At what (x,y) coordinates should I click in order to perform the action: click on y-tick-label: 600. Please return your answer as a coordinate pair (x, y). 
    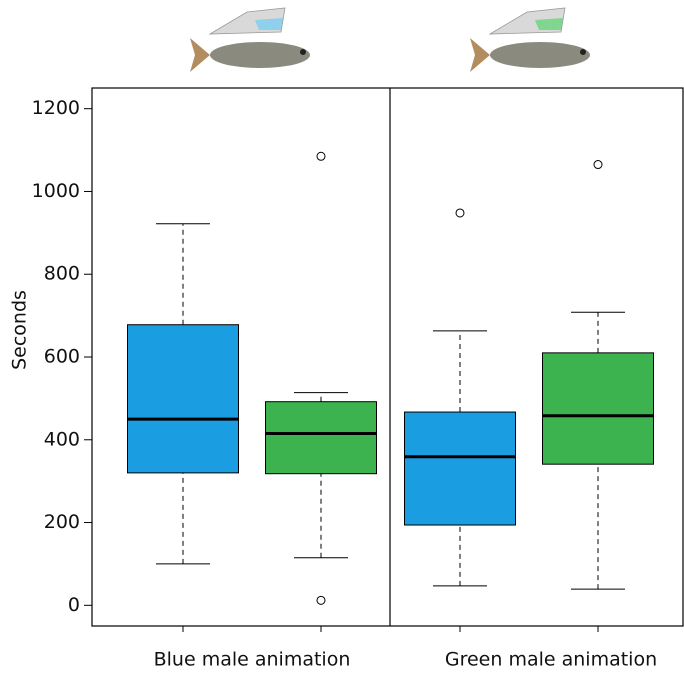
    Looking at the image, I should click on (62, 357).